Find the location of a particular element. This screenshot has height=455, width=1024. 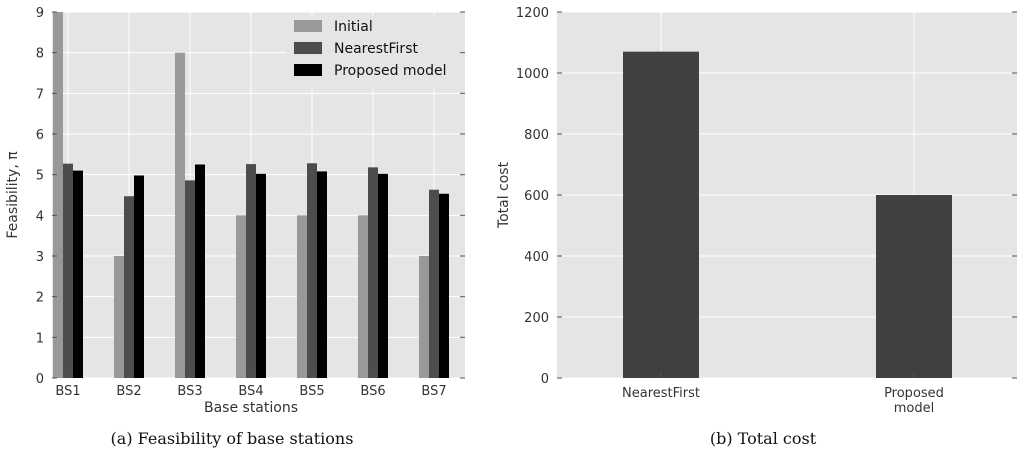

x-axis-label-a: Base stations is located at coordinates (251, 408).